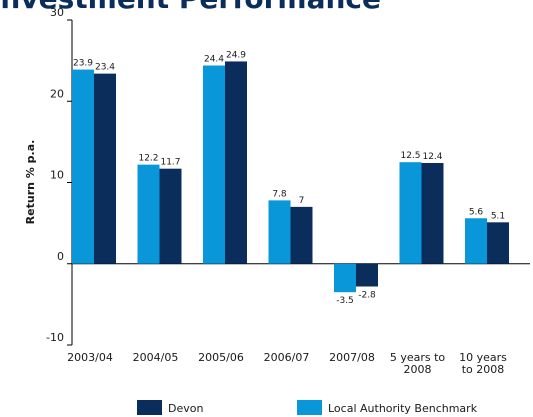  I want to click on x-tick-label: 2004/05, so click(155, 357).